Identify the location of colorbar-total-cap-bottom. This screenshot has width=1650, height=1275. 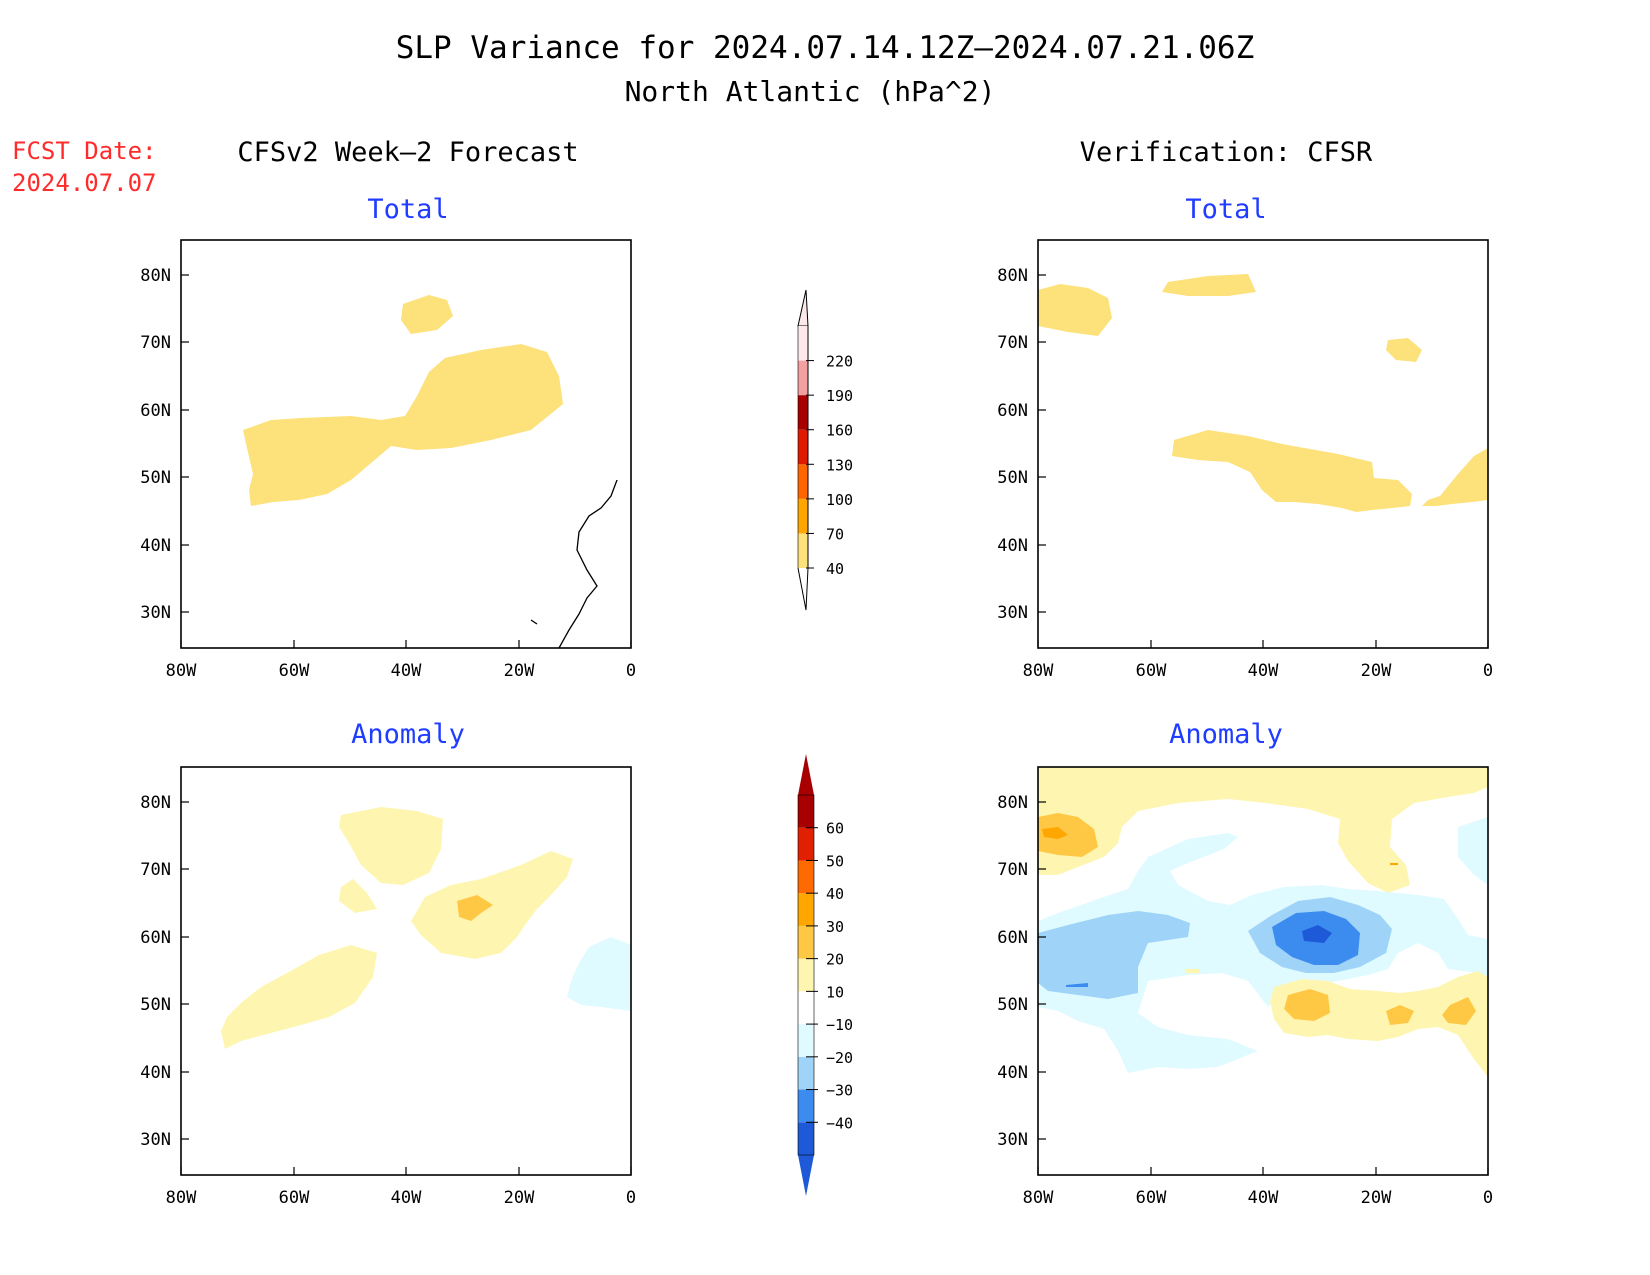
(803, 589).